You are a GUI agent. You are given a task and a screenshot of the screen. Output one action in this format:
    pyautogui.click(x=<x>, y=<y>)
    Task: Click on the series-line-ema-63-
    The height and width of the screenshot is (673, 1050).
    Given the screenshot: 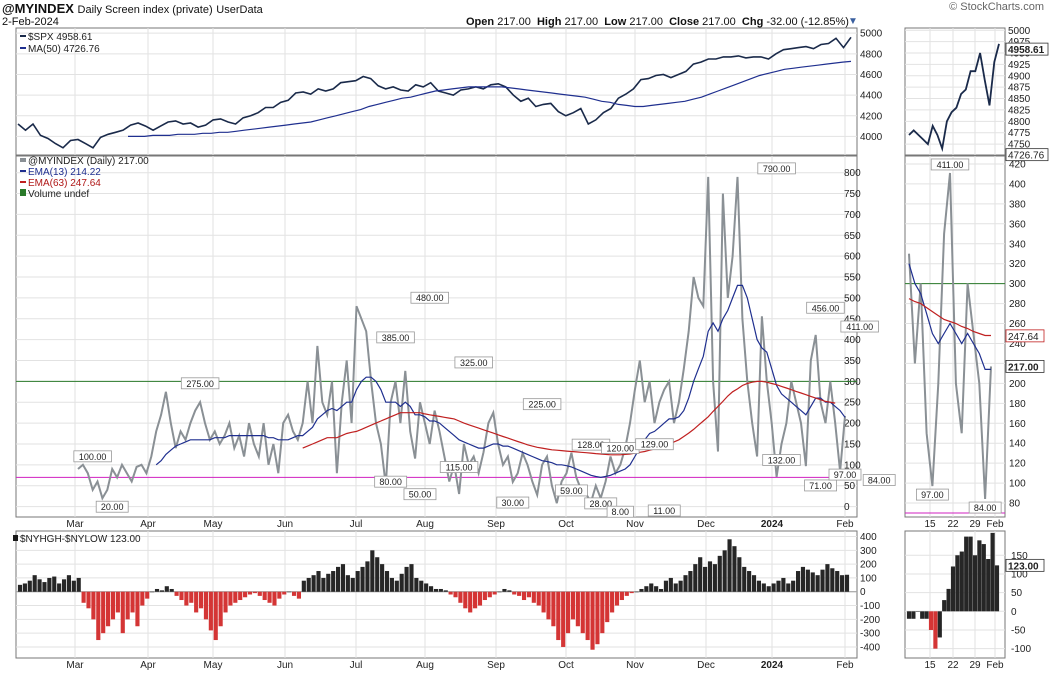 What is the action you would take?
    pyautogui.click(x=569, y=418)
    